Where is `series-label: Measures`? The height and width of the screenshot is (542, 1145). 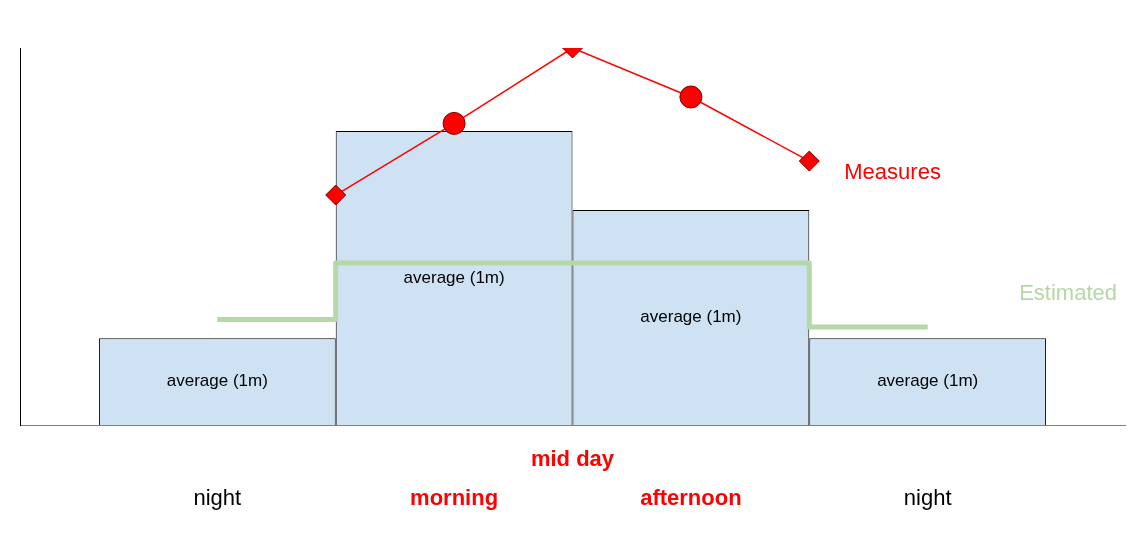
series-label: Measures is located at coordinates (892, 172).